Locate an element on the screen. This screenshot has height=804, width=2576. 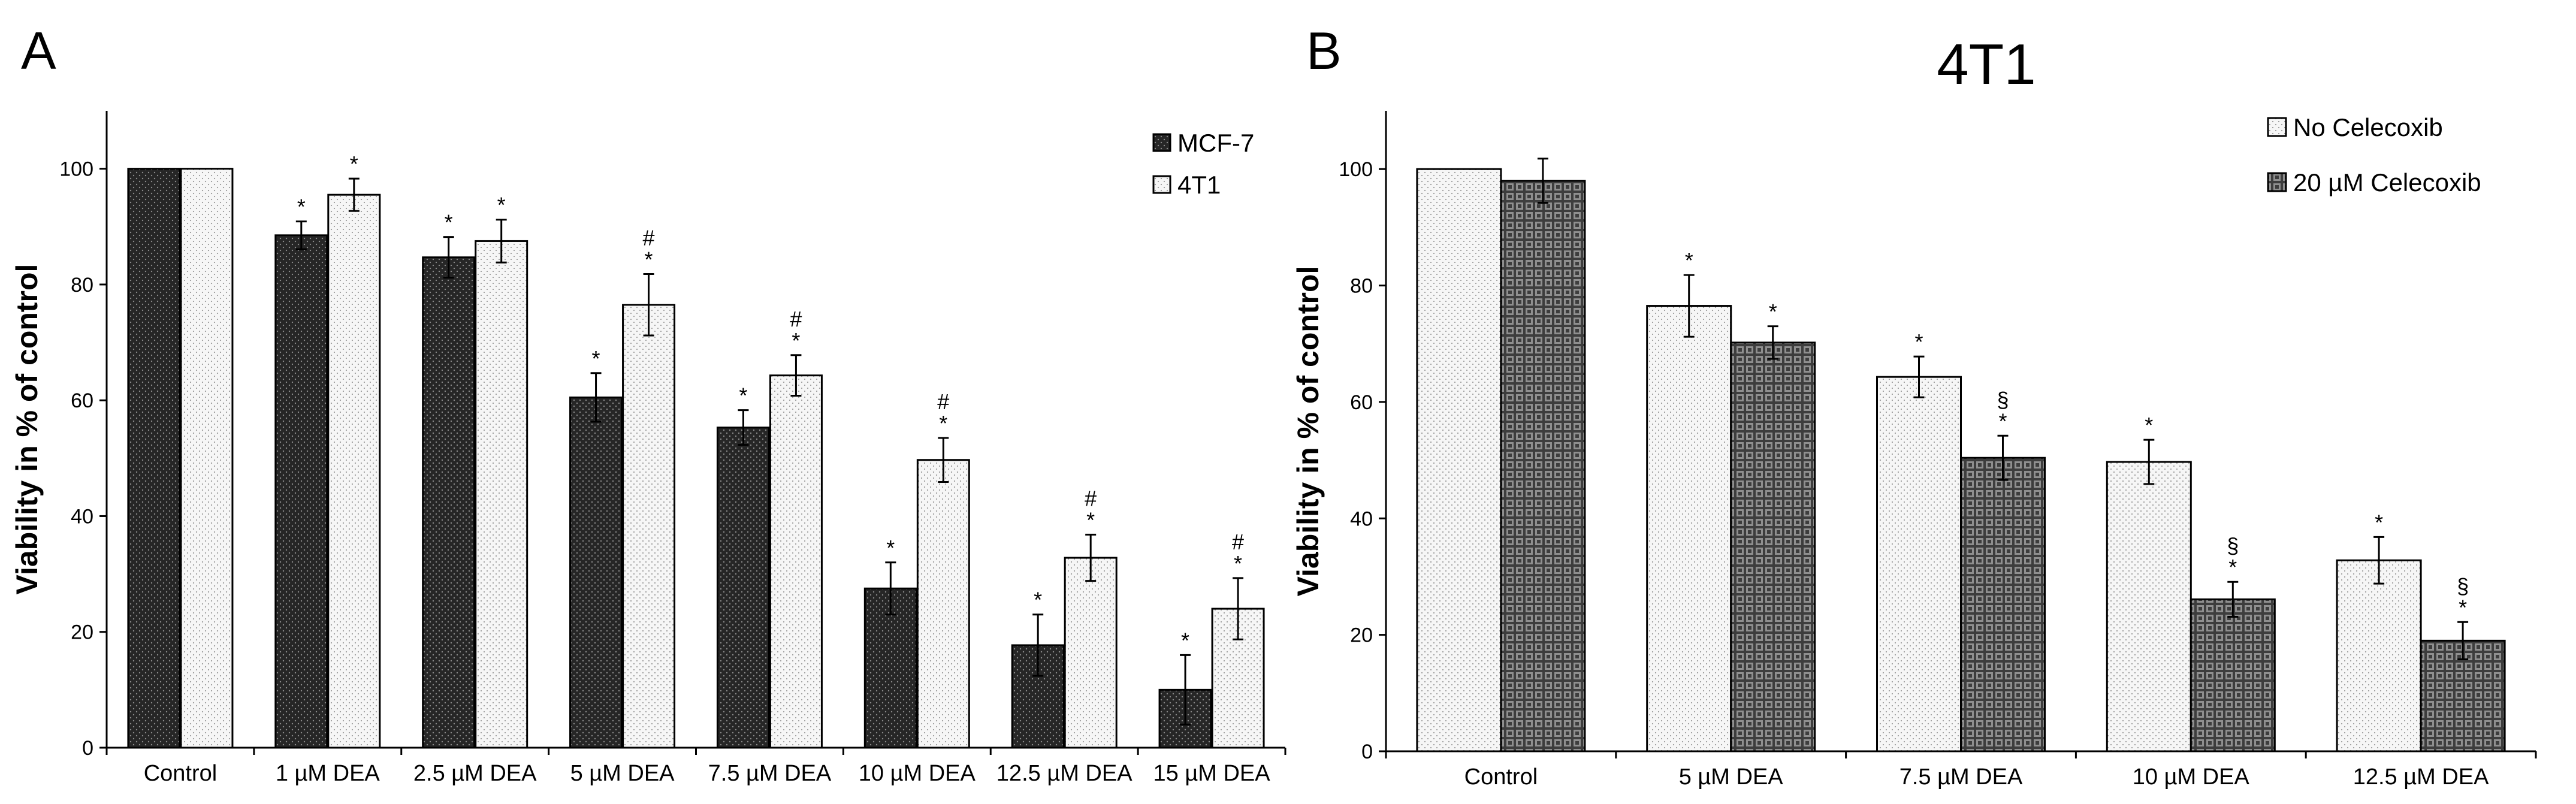
panel-a-xtick-label: 12.5 µM DEA is located at coordinates (1065, 773).